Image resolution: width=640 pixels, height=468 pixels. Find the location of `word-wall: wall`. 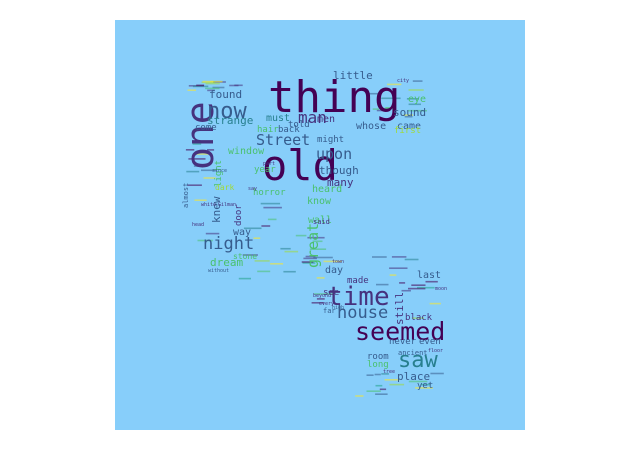

word-wall: wall is located at coordinates (320, 220).